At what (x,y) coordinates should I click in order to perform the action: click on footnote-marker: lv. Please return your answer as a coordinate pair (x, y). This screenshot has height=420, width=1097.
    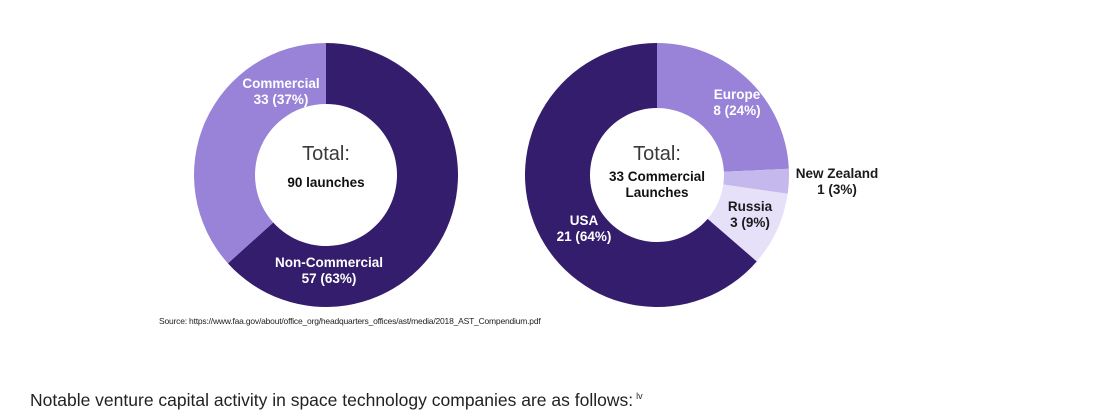
    Looking at the image, I should click on (639, 396).